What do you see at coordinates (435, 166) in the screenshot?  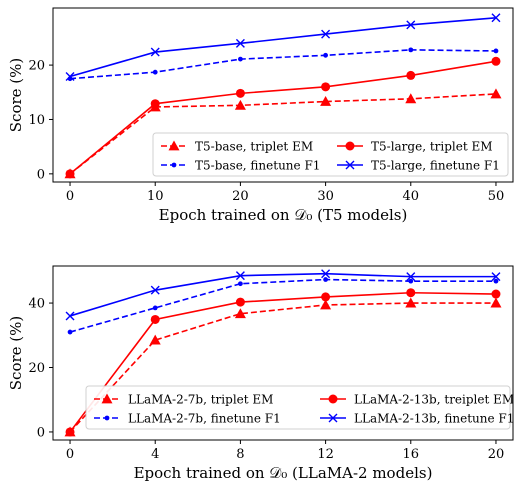 I see `legend-entry-label: T5-large, finetune F1` at bounding box center [435, 166].